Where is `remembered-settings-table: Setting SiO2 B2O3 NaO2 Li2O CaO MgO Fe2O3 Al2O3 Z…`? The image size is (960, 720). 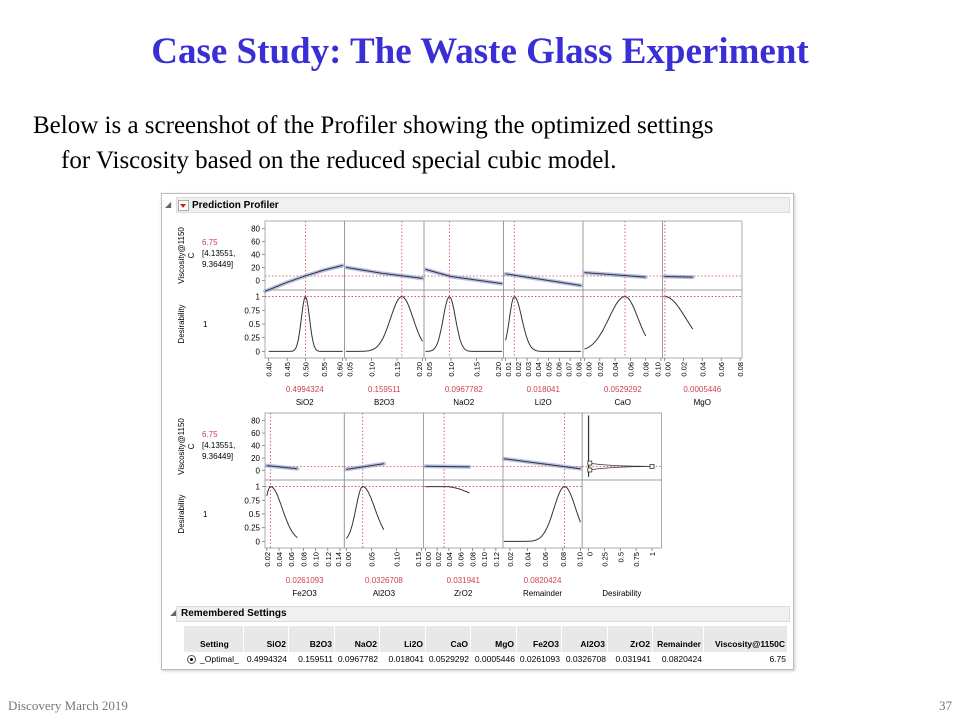 remembered-settings-table: Setting SiO2 B2O3 NaO2 Li2O CaO MgO Fe2O3 Al2O3 Z… is located at coordinates (486, 646).